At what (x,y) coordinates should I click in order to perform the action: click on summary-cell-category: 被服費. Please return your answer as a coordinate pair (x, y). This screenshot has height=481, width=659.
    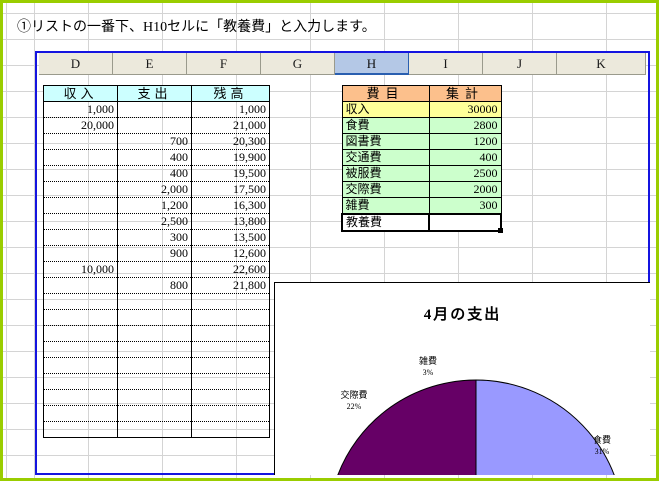
    Looking at the image, I should click on (385, 173).